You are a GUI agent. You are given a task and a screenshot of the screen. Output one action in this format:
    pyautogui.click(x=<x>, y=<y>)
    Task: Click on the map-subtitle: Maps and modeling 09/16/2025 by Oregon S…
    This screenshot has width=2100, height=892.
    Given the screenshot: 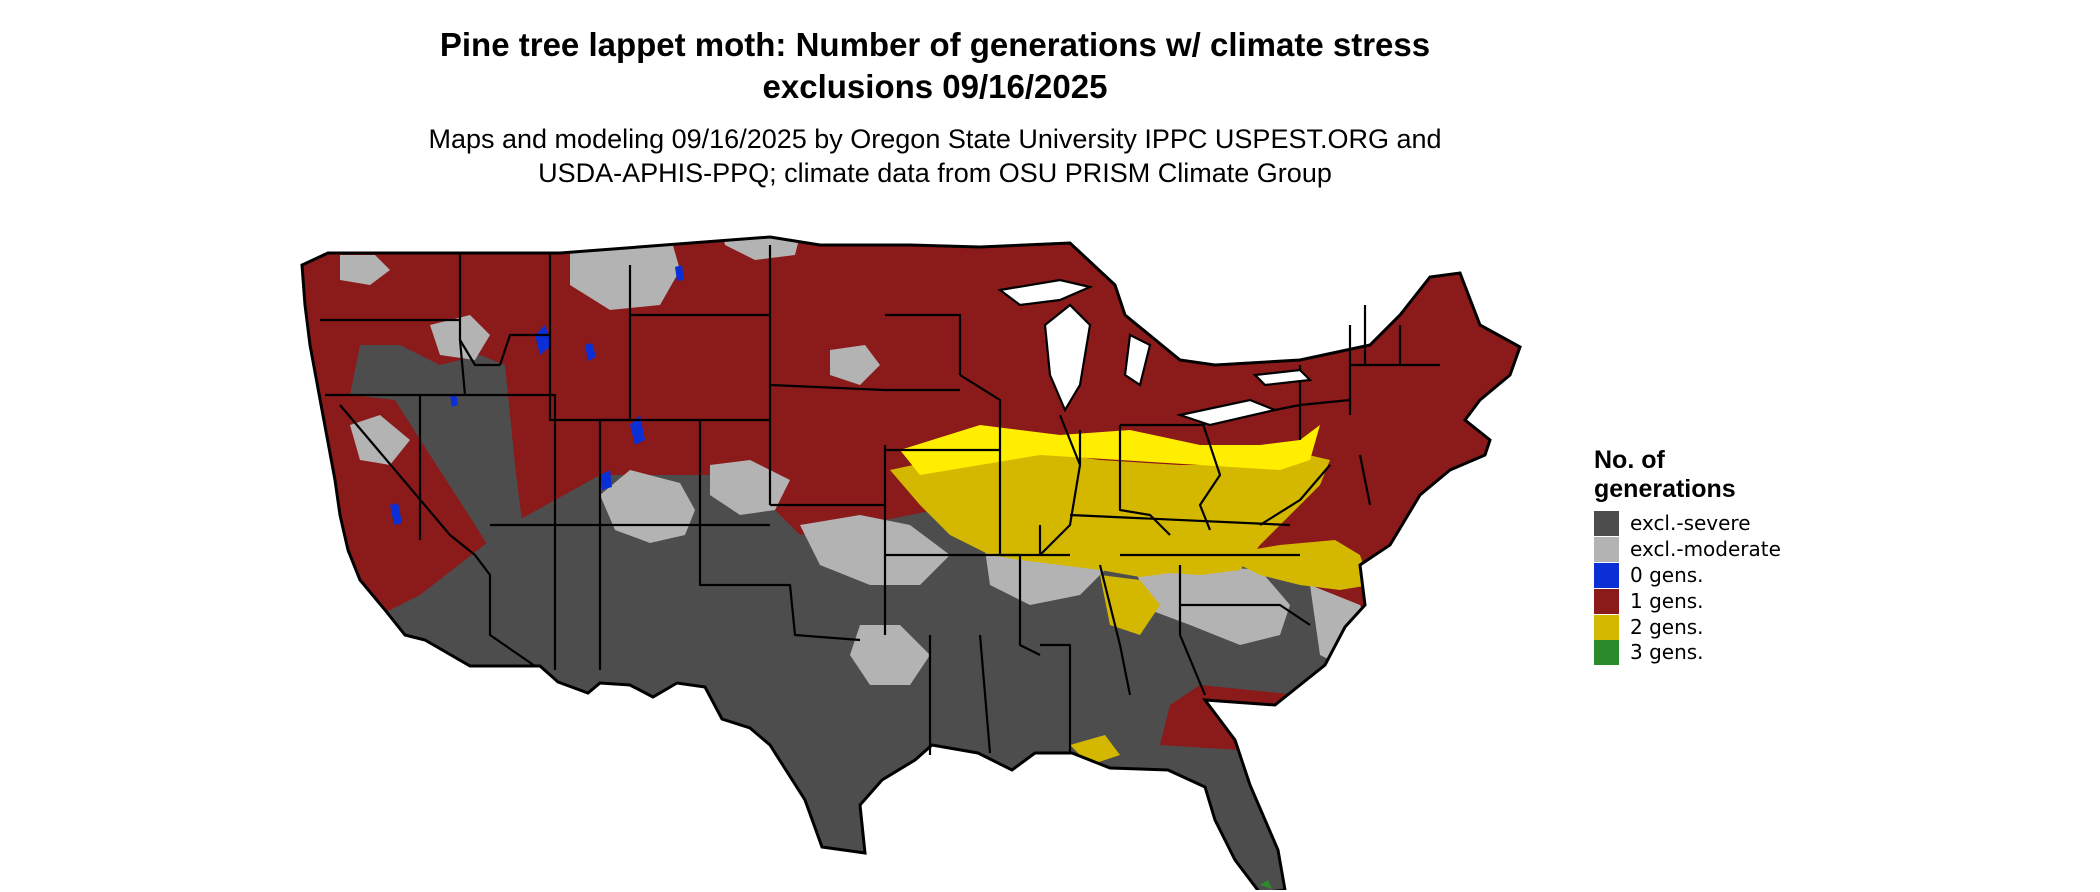 What is the action you would take?
    pyautogui.click(x=935, y=156)
    